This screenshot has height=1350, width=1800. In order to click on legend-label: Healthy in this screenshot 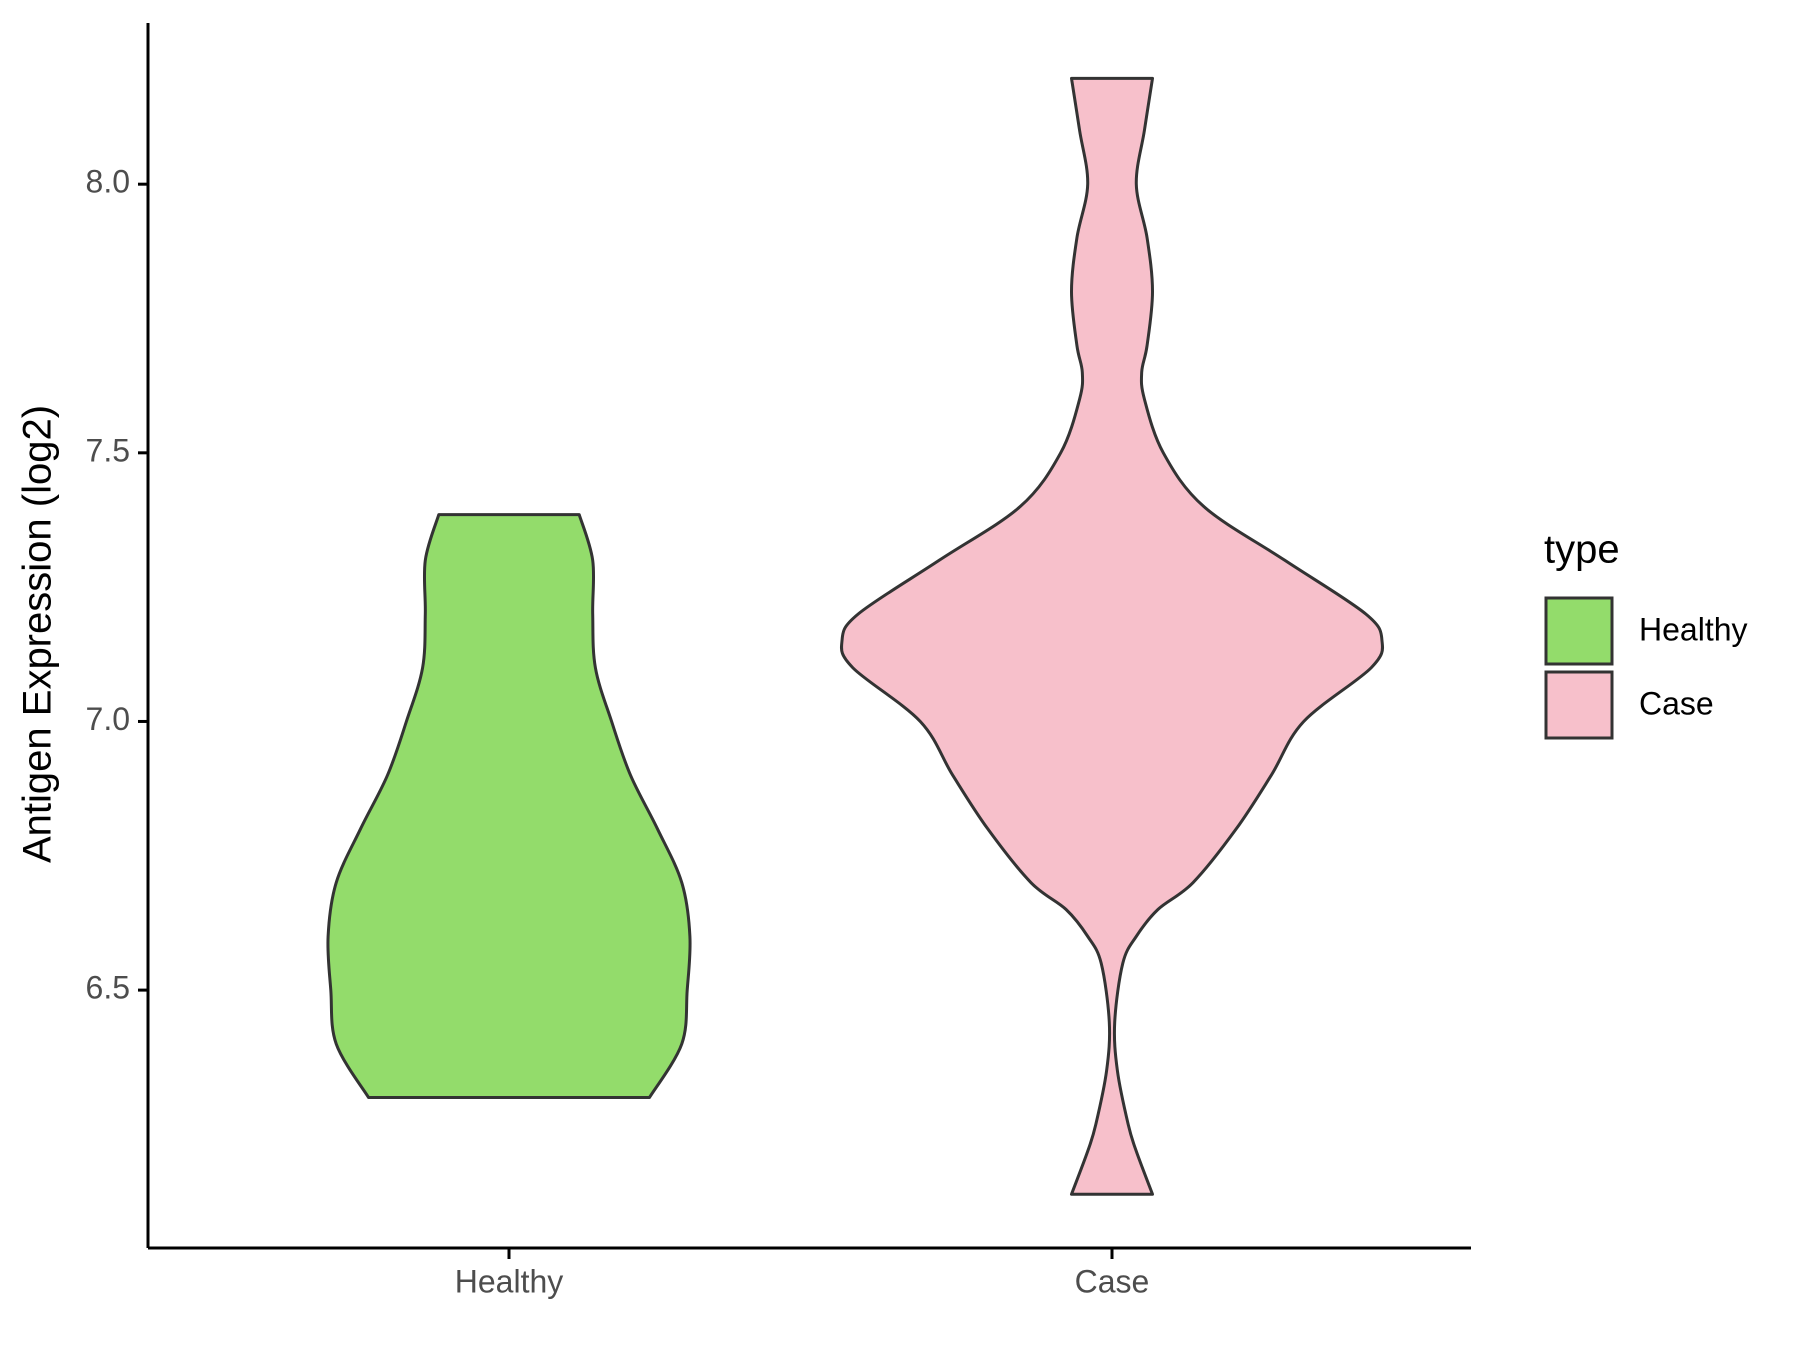, I will do `click(1693, 629)`.